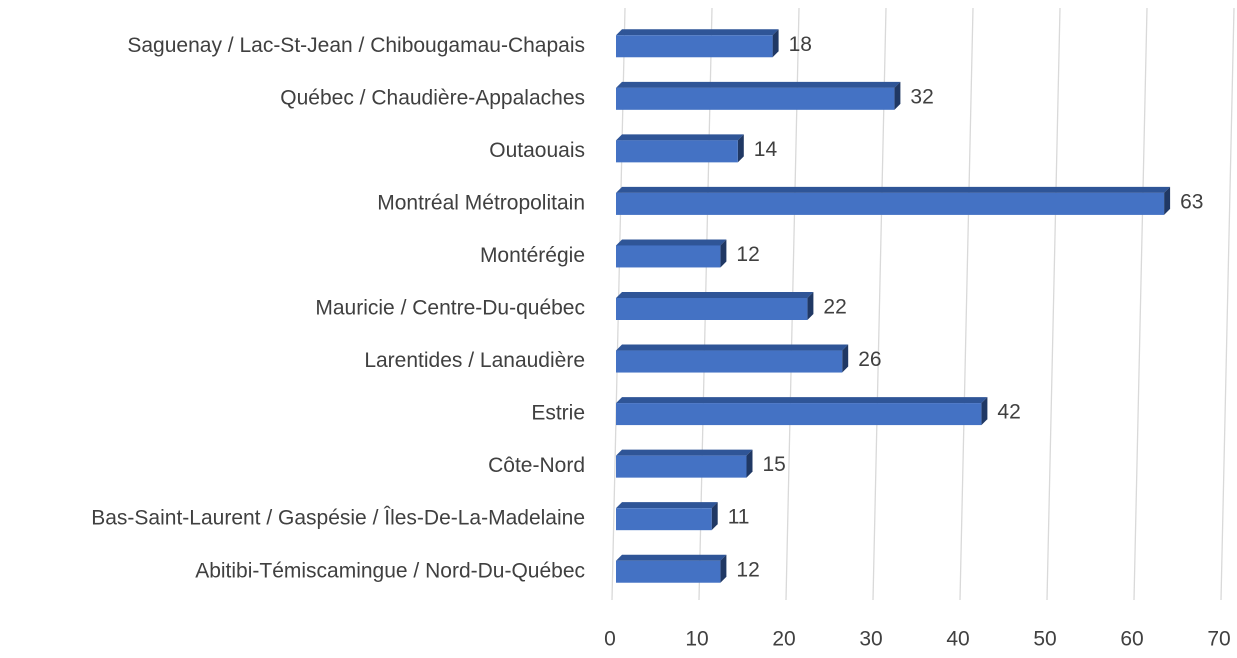 The height and width of the screenshot is (658, 1237). What do you see at coordinates (800, 44) in the screenshot?
I see `data-label: 18` at bounding box center [800, 44].